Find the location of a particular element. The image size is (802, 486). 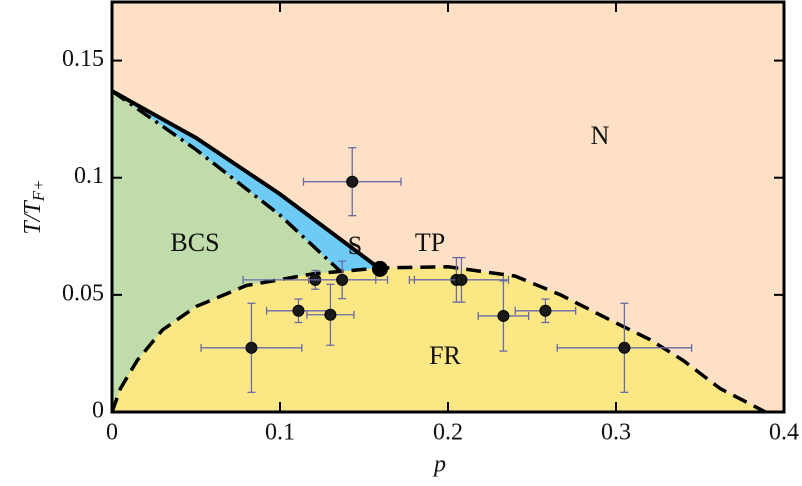

y-axis-label: T/TF+ is located at coordinates (34, 206).